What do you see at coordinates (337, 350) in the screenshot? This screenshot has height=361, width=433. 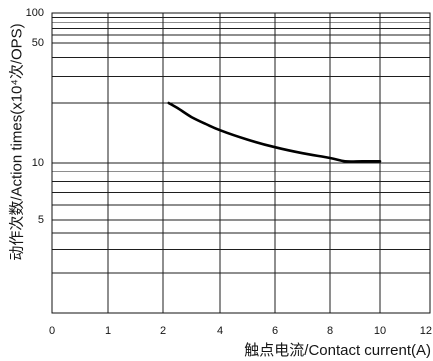 I see `x-axis-label: 触点电流/Contact current(A)` at bounding box center [337, 350].